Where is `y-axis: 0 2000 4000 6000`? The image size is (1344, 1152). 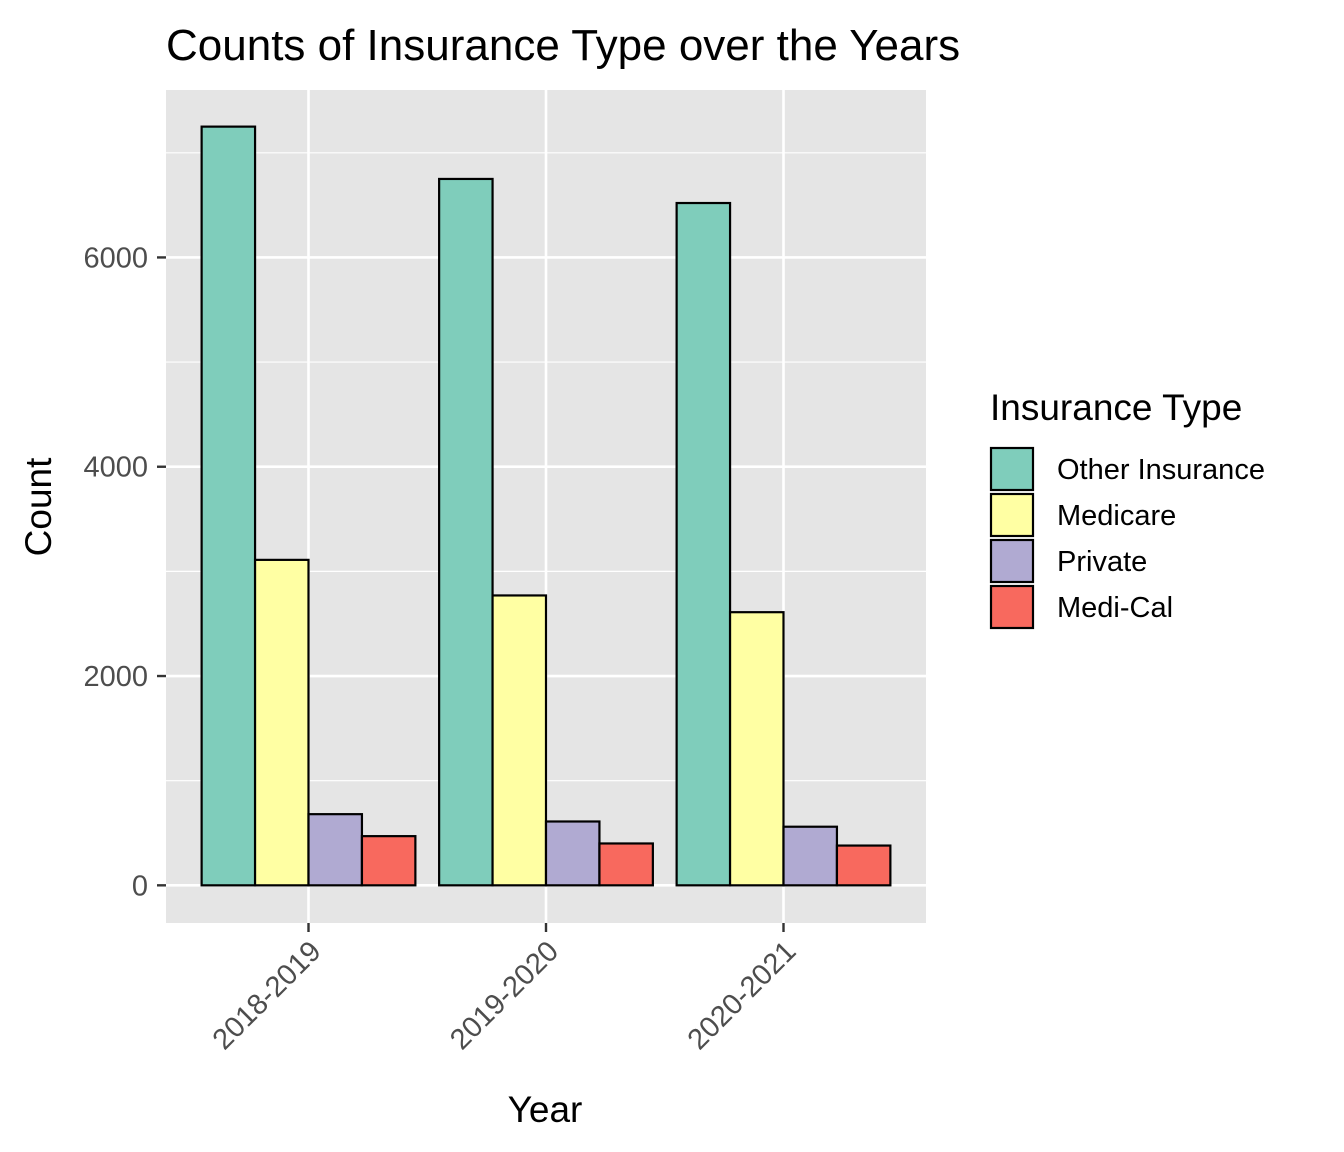
y-axis: 0 2000 4000 6000 is located at coordinates (124, 572).